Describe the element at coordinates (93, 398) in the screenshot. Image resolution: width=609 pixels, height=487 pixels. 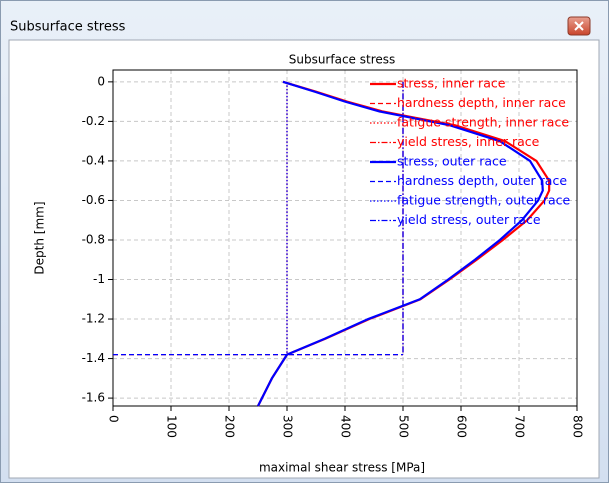
I see `y-tick-label: -1.6` at that location.